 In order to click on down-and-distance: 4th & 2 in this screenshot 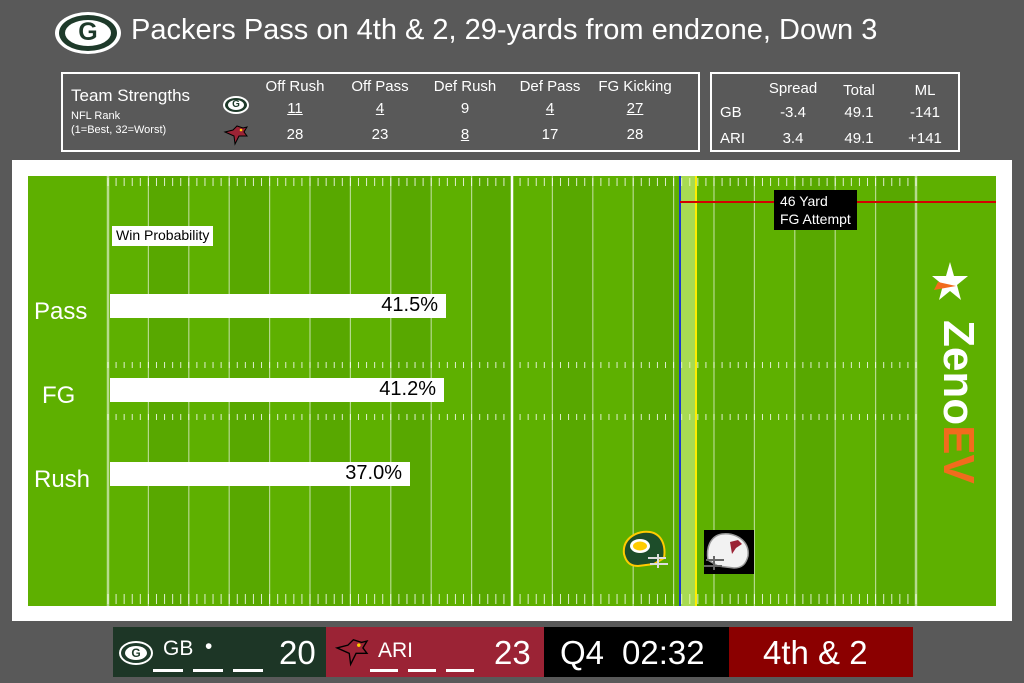, I will do `click(821, 652)`.